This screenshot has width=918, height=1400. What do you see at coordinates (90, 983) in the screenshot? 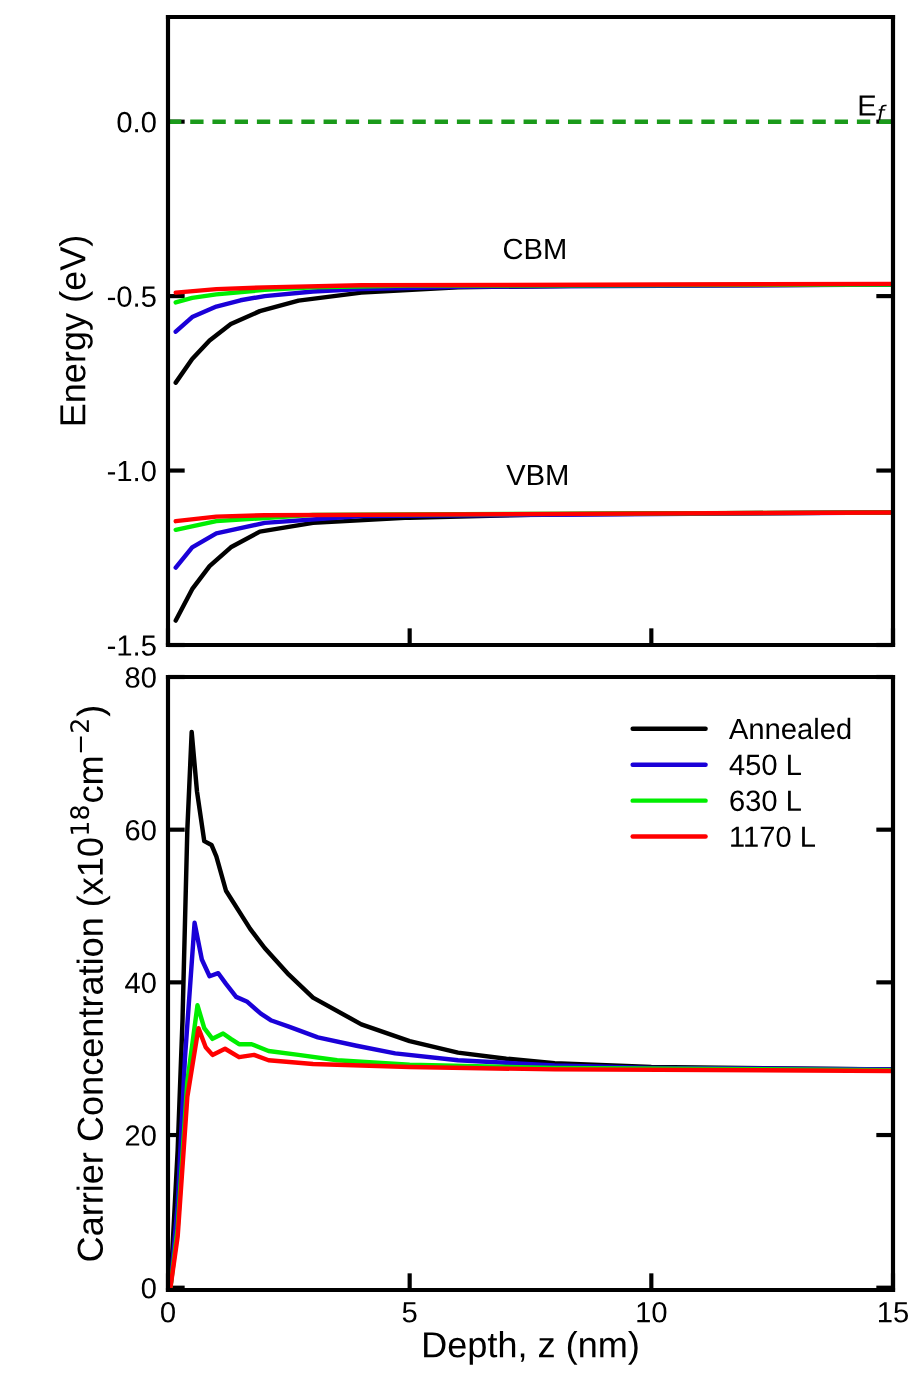
I see `y-axis-title: Carrier Concentration (x10$^{18}$cm$^{−2}$)` at bounding box center [90, 983].